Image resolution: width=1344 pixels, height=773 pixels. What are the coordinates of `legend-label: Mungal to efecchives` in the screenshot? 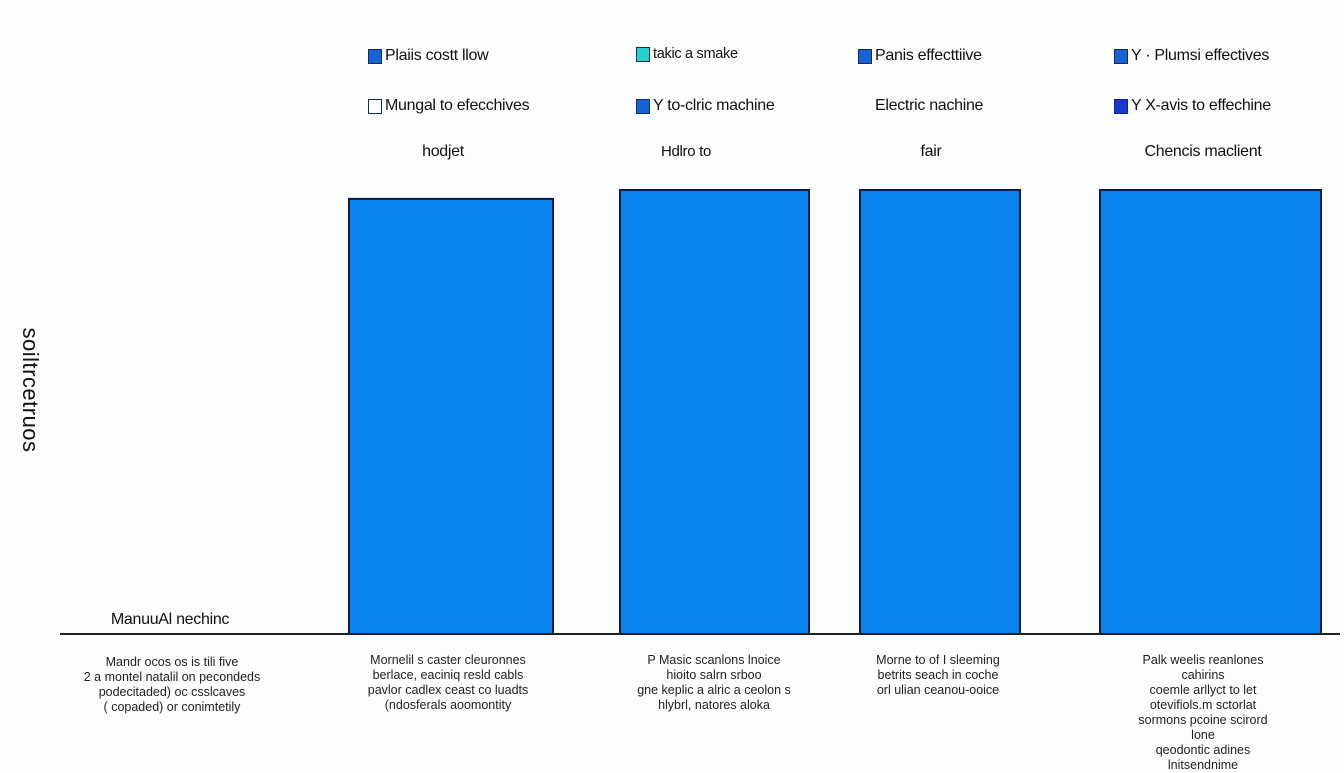 It's located at (457, 105).